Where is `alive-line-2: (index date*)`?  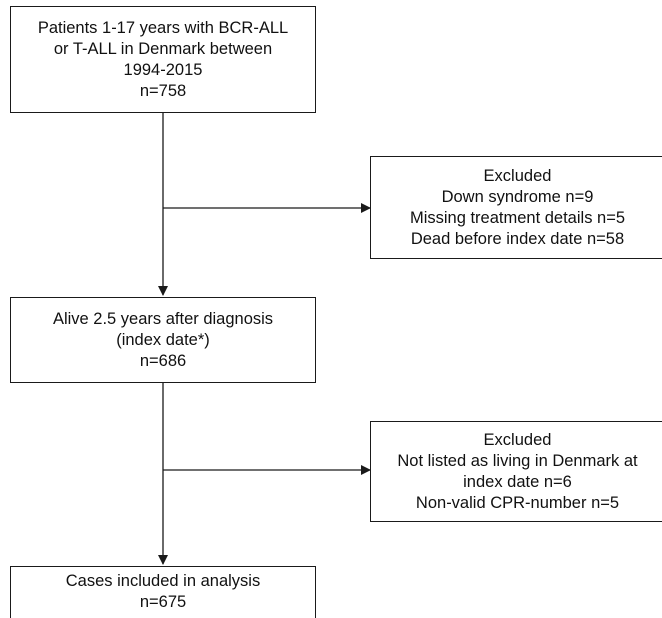
alive-line-2: (index date*) is located at coordinates (163, 339).